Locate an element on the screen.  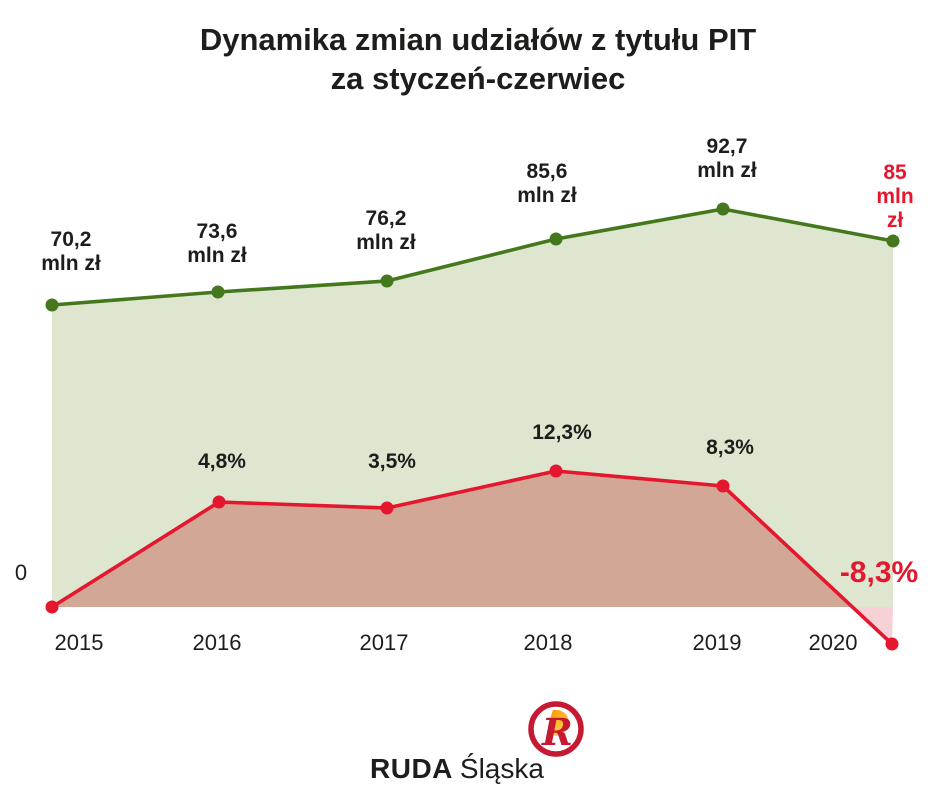
ruda-slaska-logo: R is located at coordinates (556, 729).